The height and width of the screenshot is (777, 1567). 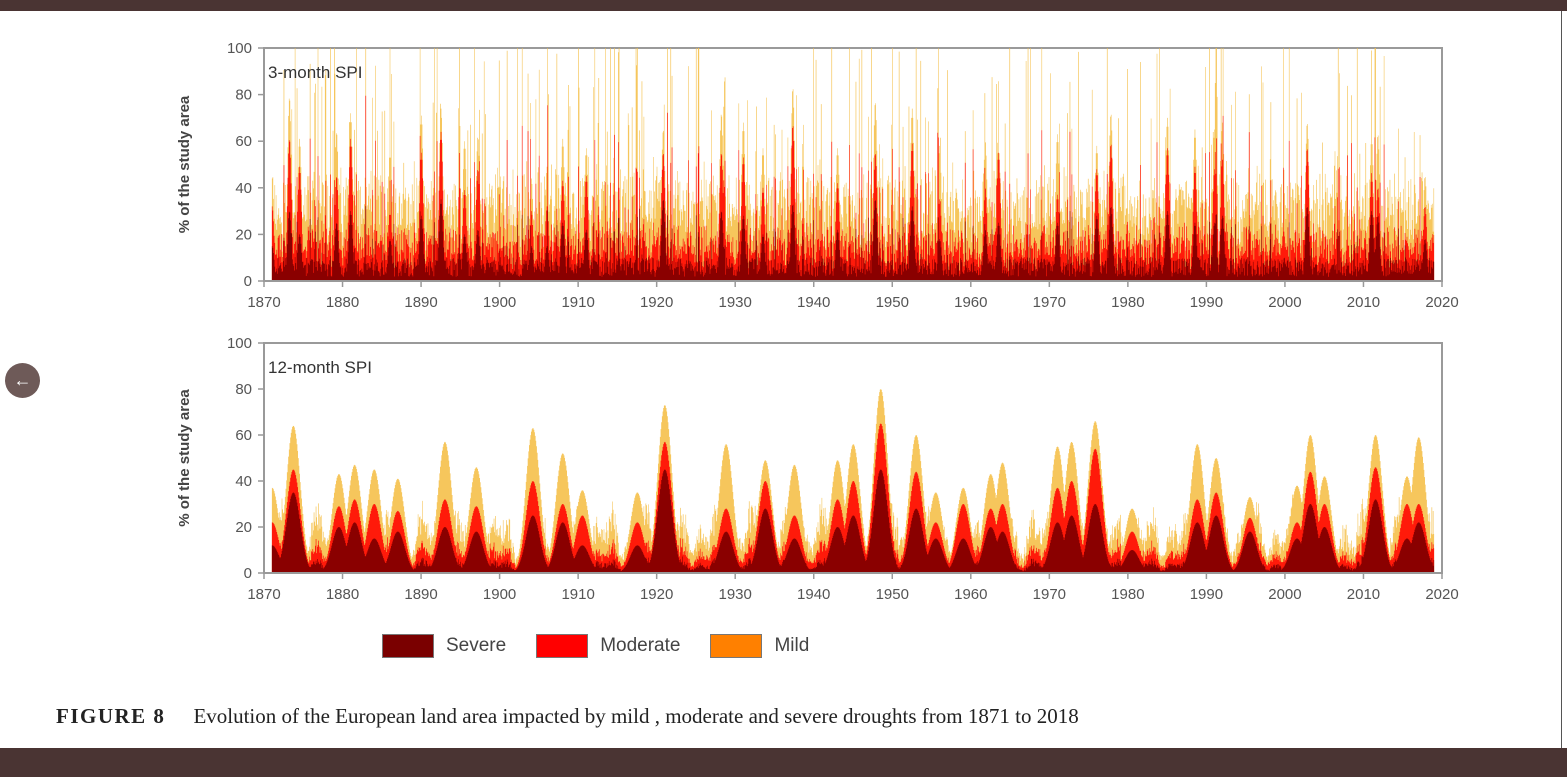 I want to click on arrow-left-icon: ←, so click(x=22, y=380).